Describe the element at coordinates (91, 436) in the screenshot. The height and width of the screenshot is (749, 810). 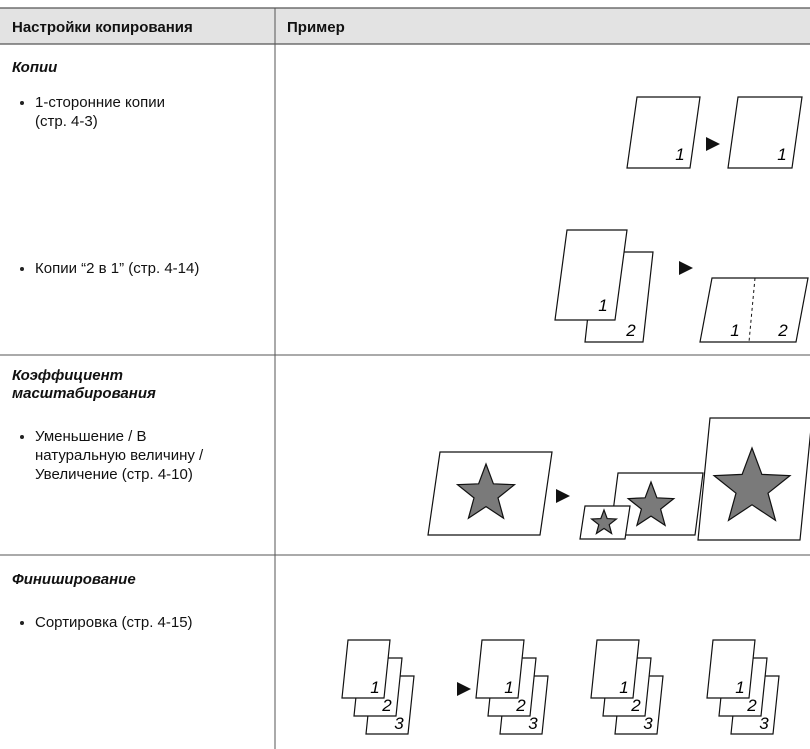
I see `item-text: Уменьшение / В` at that location.